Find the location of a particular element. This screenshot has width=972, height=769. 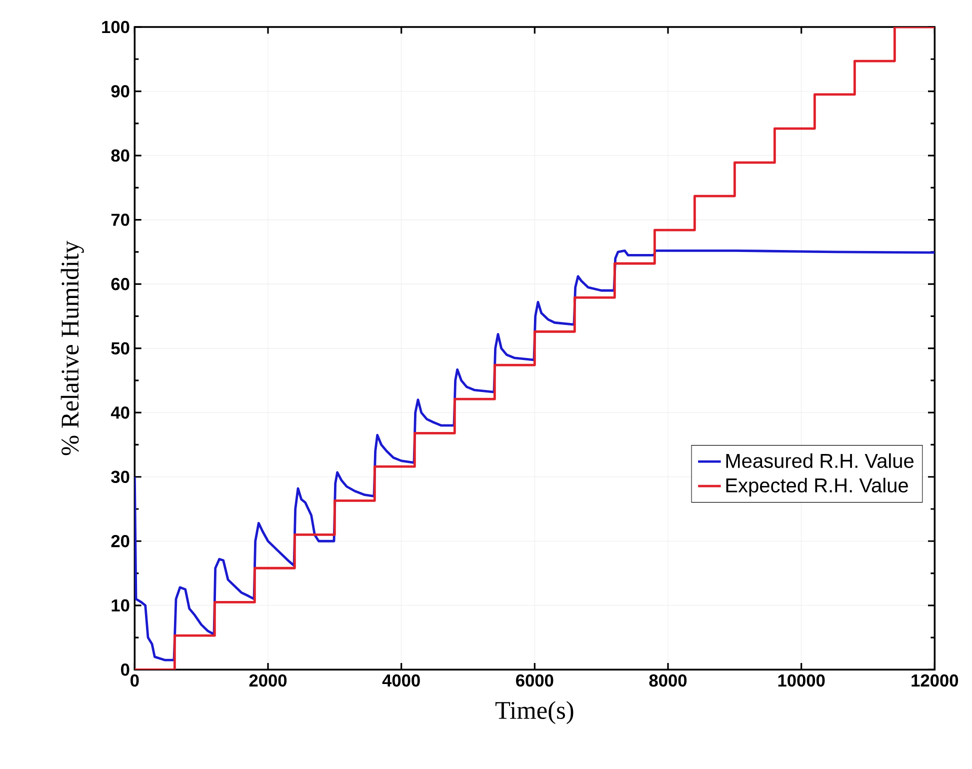

y-tick-label: 80 is located at coordinates (120, 155).